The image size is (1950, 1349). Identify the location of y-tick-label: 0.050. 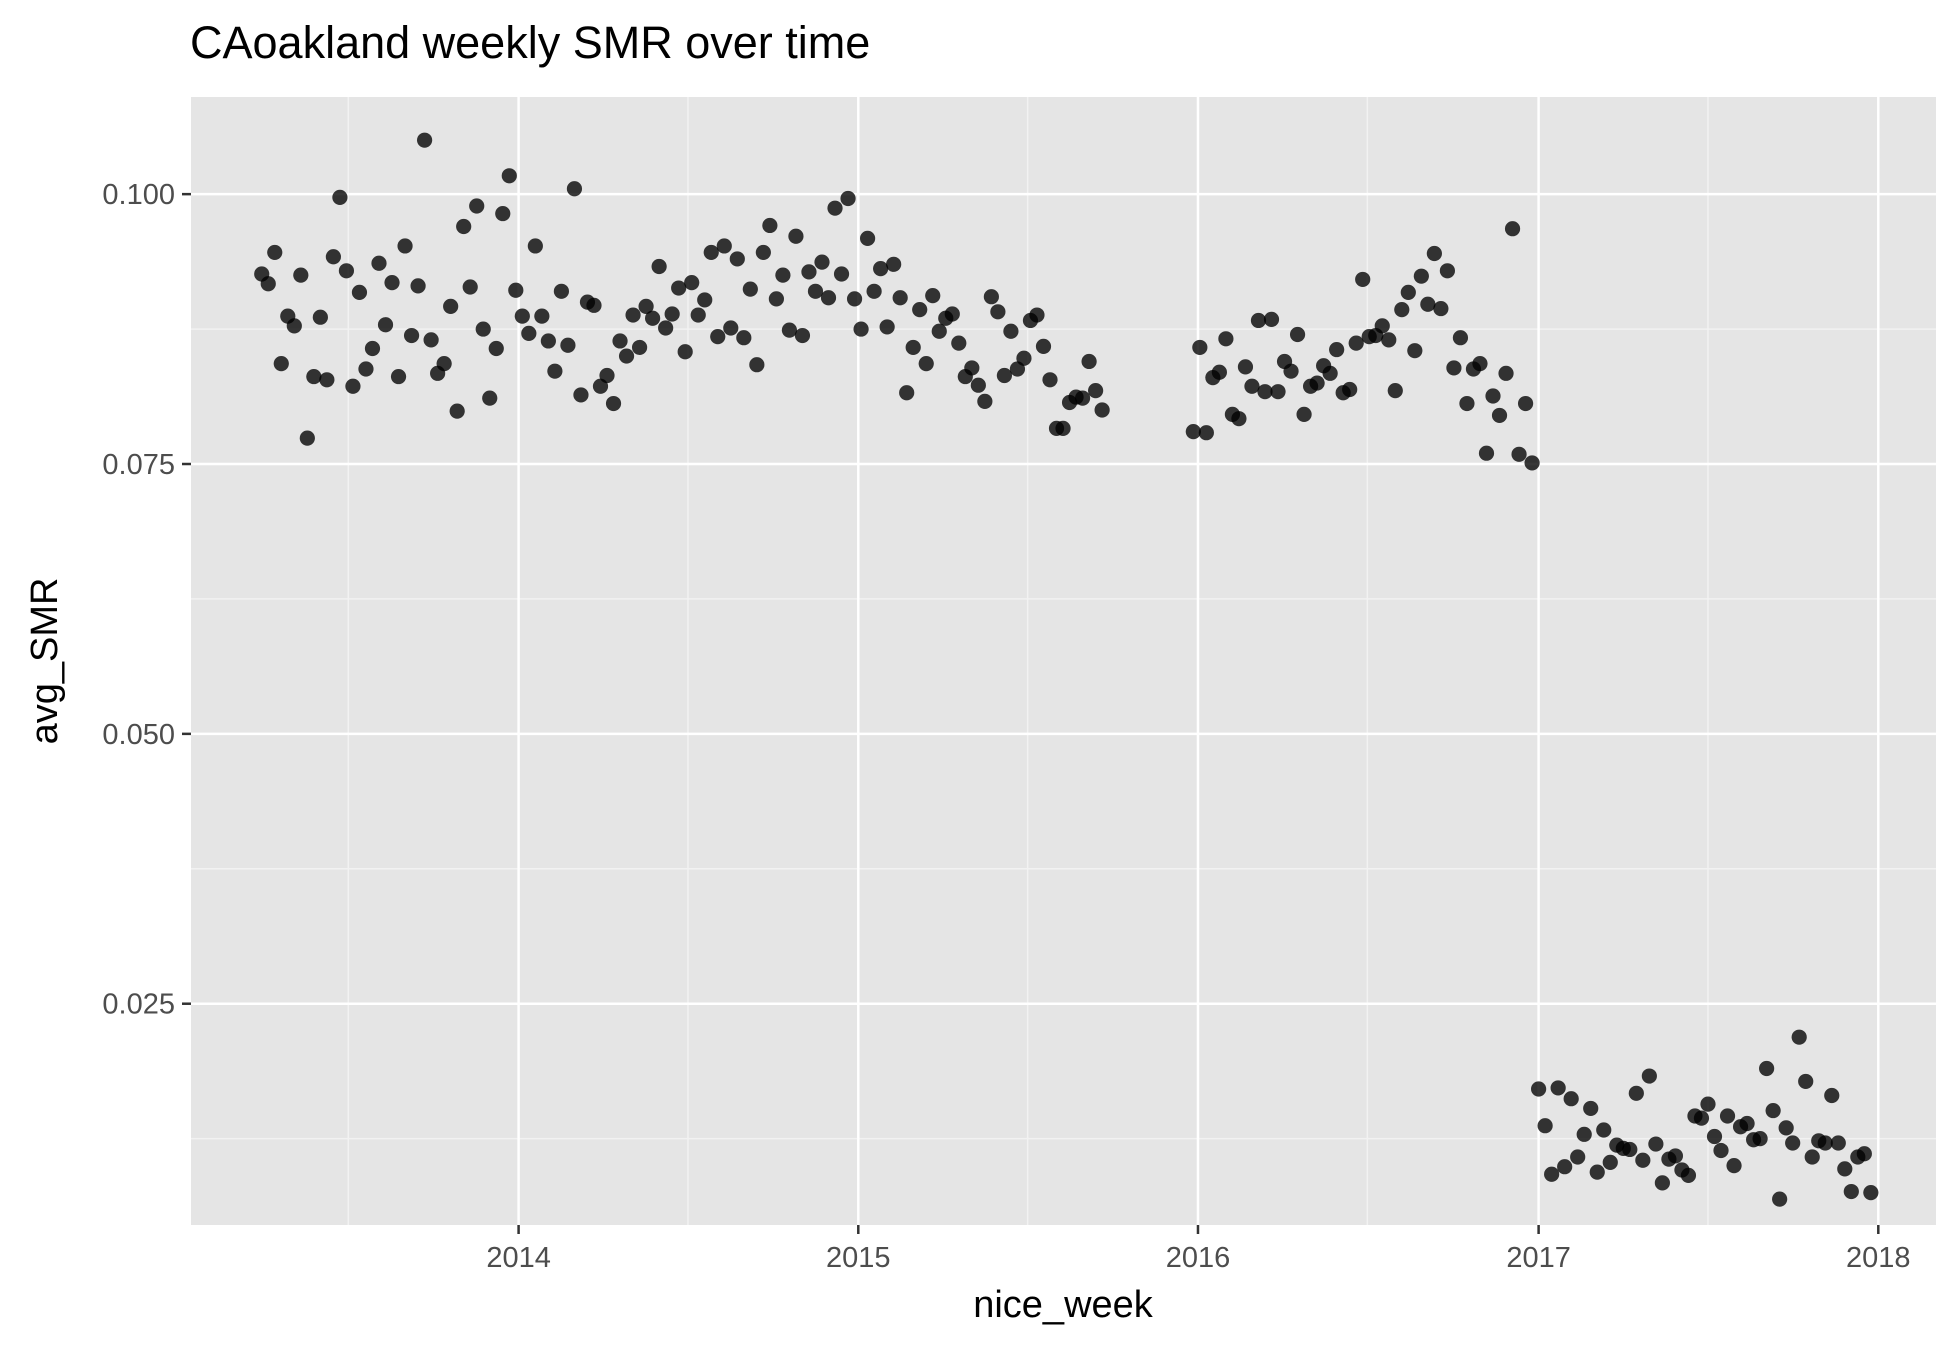
(138, 735).